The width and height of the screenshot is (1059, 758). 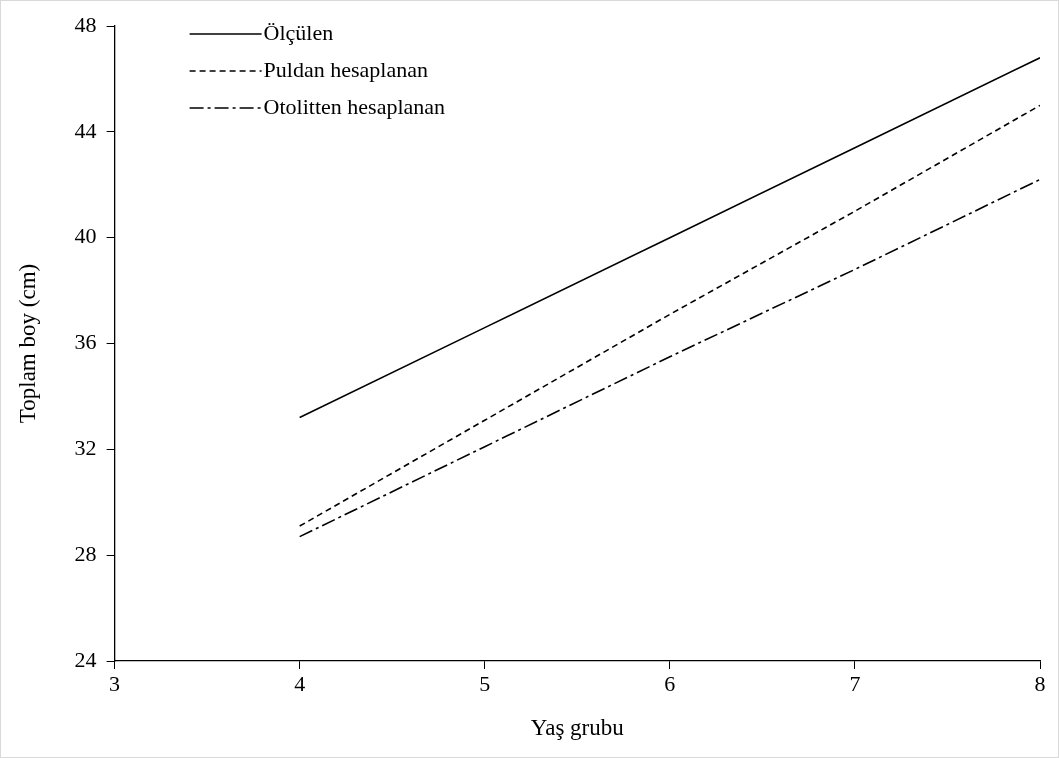 I want to click on x-axis-title: Yaş grubu, so click(x=577, y=728).